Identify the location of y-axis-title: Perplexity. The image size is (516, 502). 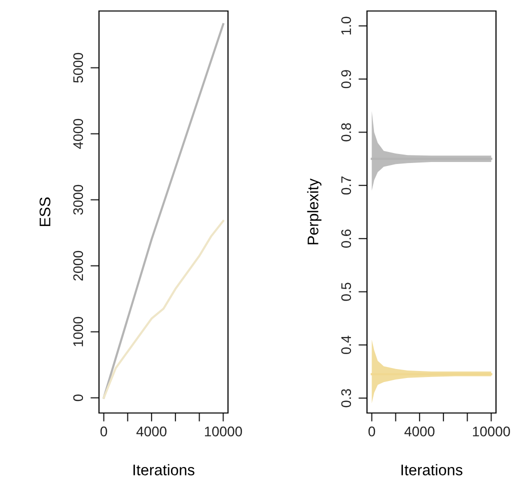
(314, 211).